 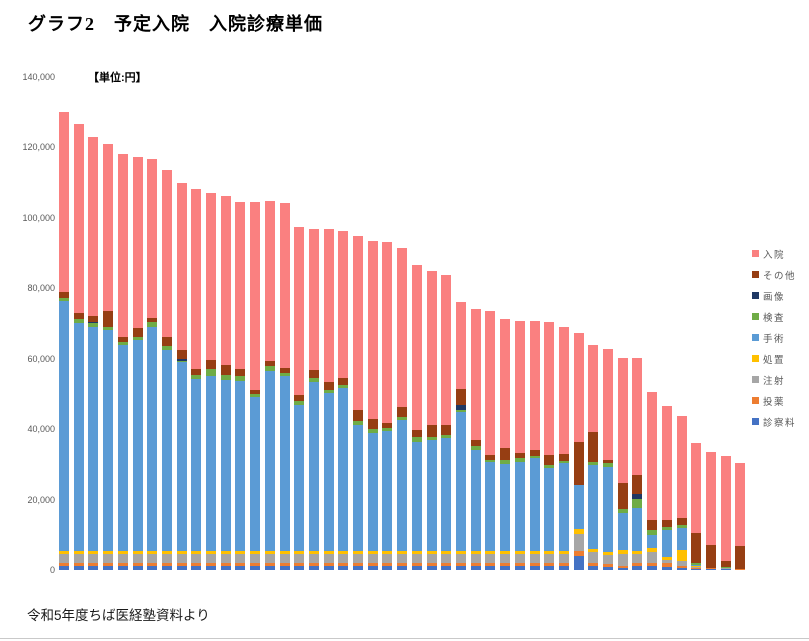 I want to click on bottom-divider, so click(x=404, y=638).